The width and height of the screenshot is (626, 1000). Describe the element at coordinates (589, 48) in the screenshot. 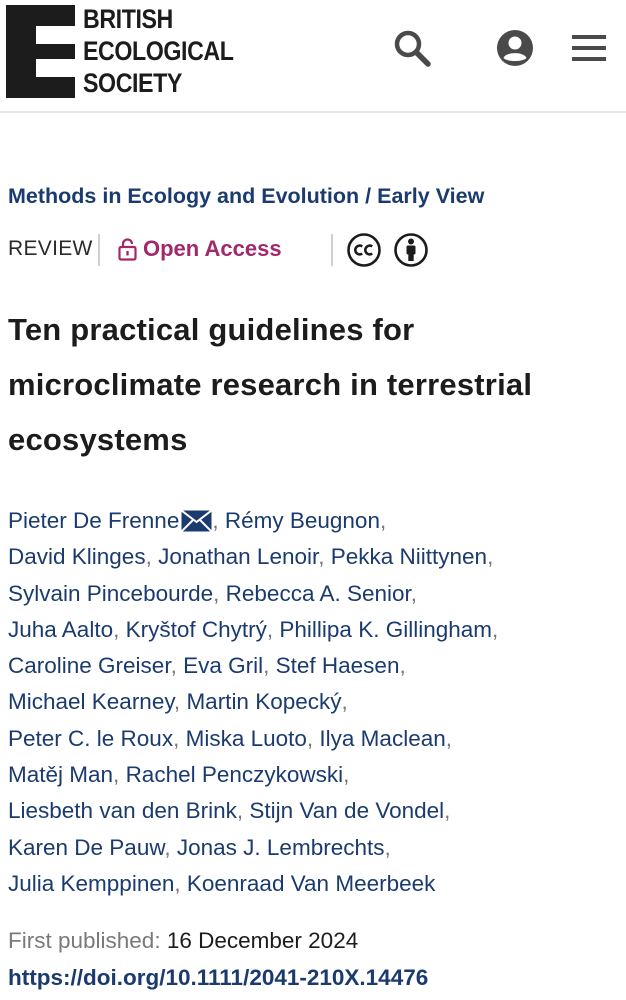

I see `menu-icon` at that location.